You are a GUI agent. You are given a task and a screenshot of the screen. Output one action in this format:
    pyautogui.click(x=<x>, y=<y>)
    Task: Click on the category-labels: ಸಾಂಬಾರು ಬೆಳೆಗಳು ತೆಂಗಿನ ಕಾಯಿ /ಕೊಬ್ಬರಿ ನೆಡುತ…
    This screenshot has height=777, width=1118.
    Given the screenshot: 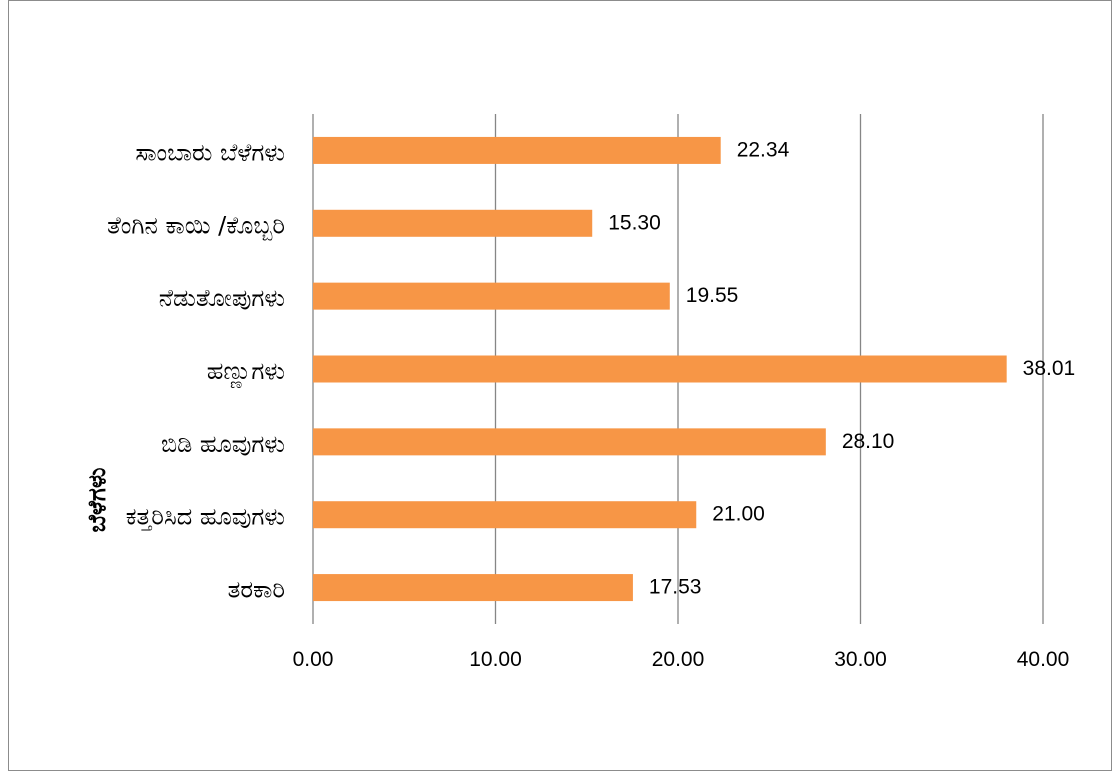 What is the action you would take?
    pyautogui.click(x=196, y=370)
    